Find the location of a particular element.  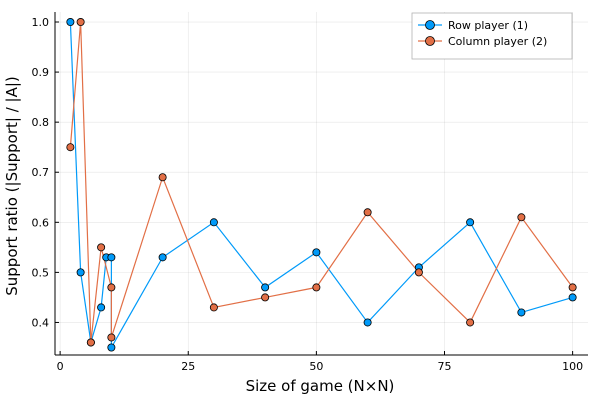

x-tick-label: 0 is located at coordinates (60, 366).